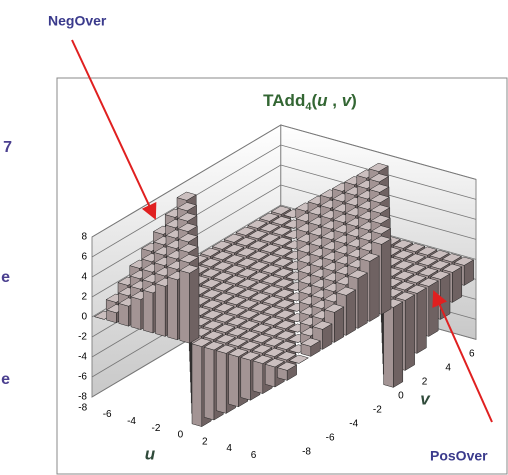 The height and width of the screenshot is (475, 508). What do you see at coordinates (322, 100) in the screenshot?
I see `title-part: u` at bounding box center [322, 100].